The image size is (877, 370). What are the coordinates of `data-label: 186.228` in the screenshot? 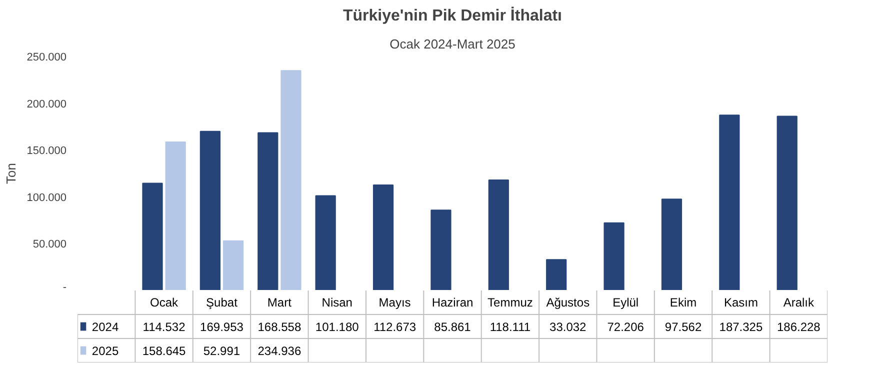 It's located at (798, 327).